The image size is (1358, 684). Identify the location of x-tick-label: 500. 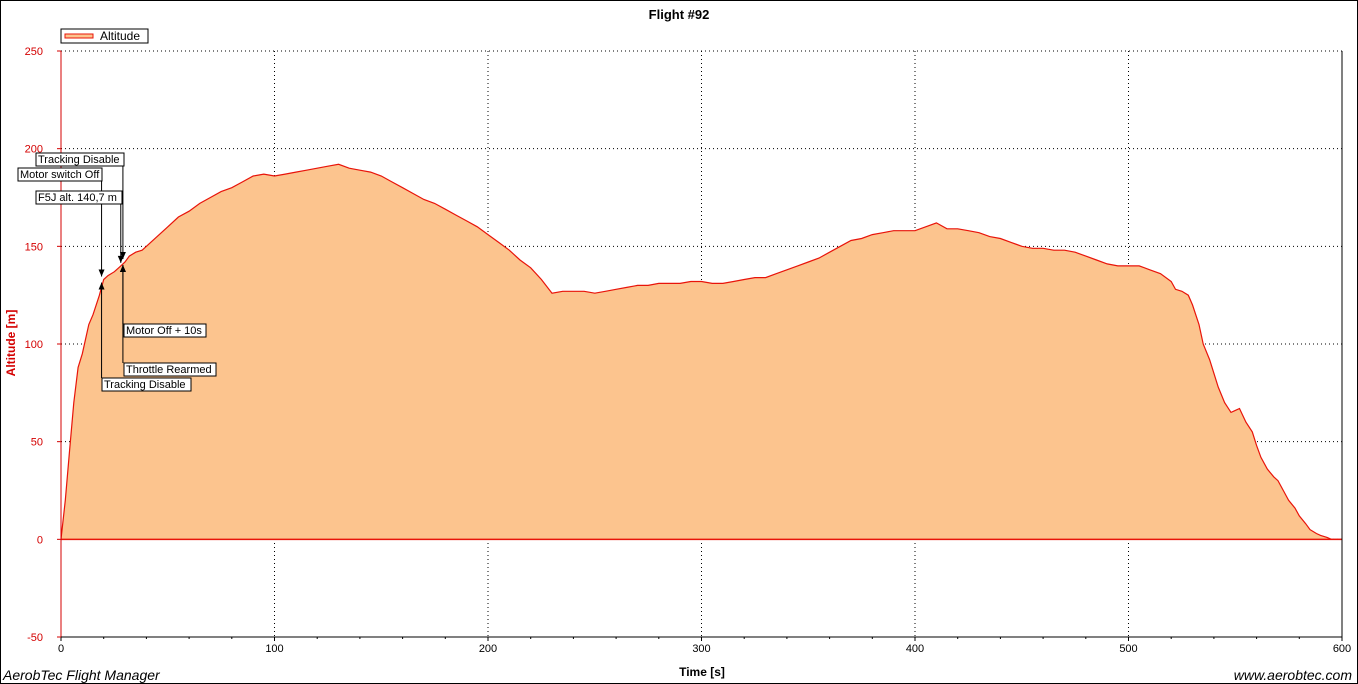
(1128, 649).